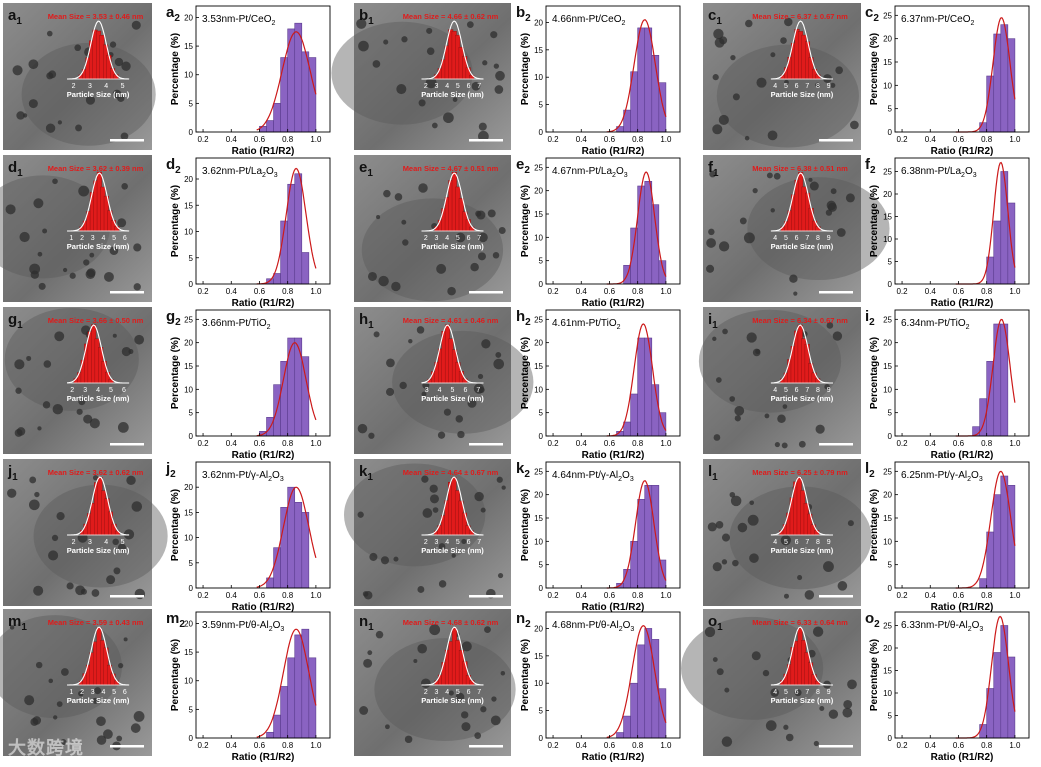 This screenshot has height=767, width=1041. Describe the element at coordinates (451, 472) in the screenshot. I see `mean-size-text: Mean Size = 4.64 ± 0.67 nm` at that location.